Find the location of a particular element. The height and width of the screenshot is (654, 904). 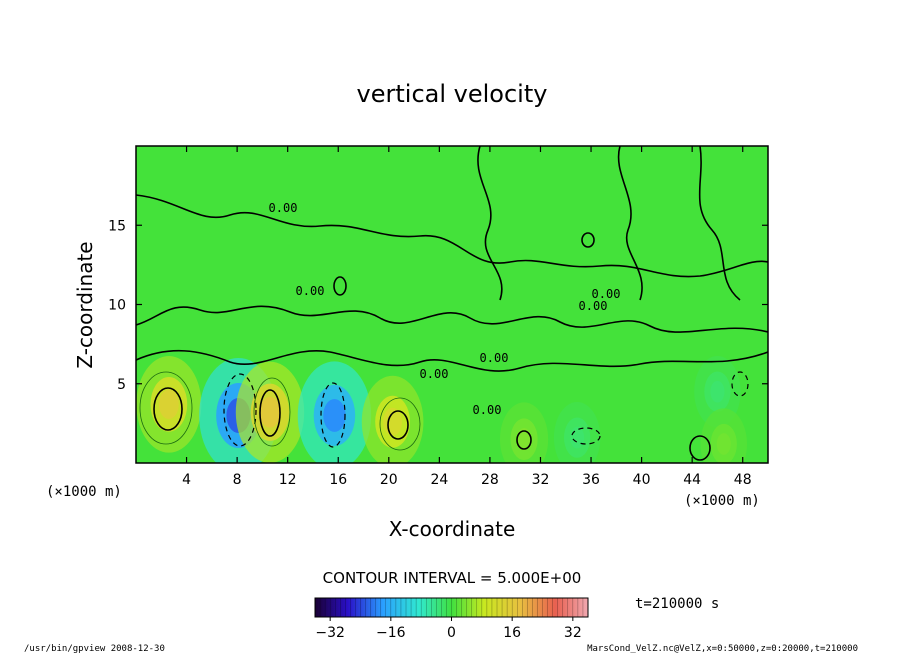

x-tick-label: 8 is located at coordinates (237, 480).